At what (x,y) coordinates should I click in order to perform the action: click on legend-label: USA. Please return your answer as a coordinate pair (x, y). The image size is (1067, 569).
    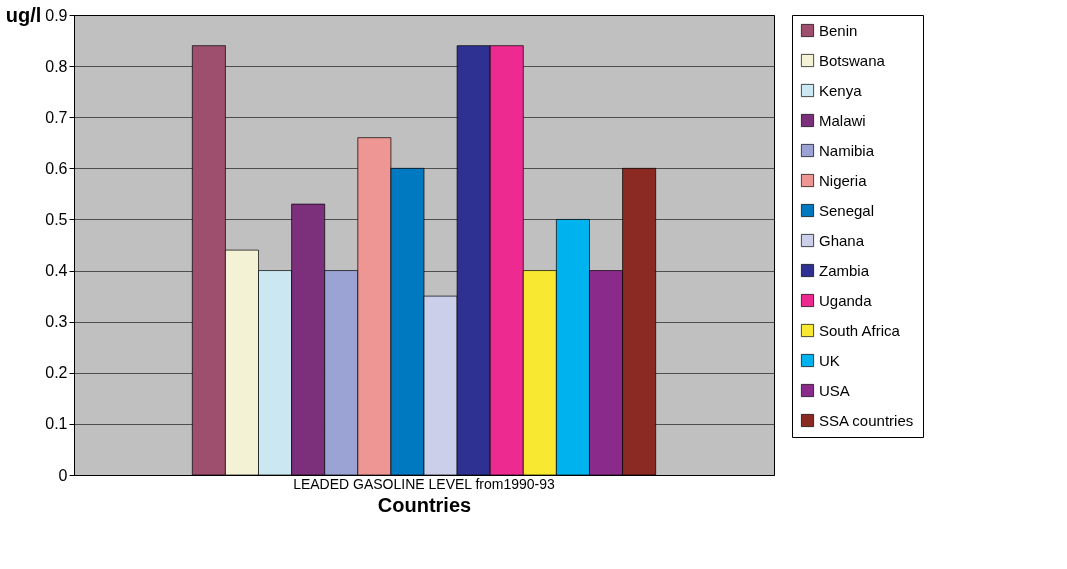
    Looking at the image, I should click on (834, 390).